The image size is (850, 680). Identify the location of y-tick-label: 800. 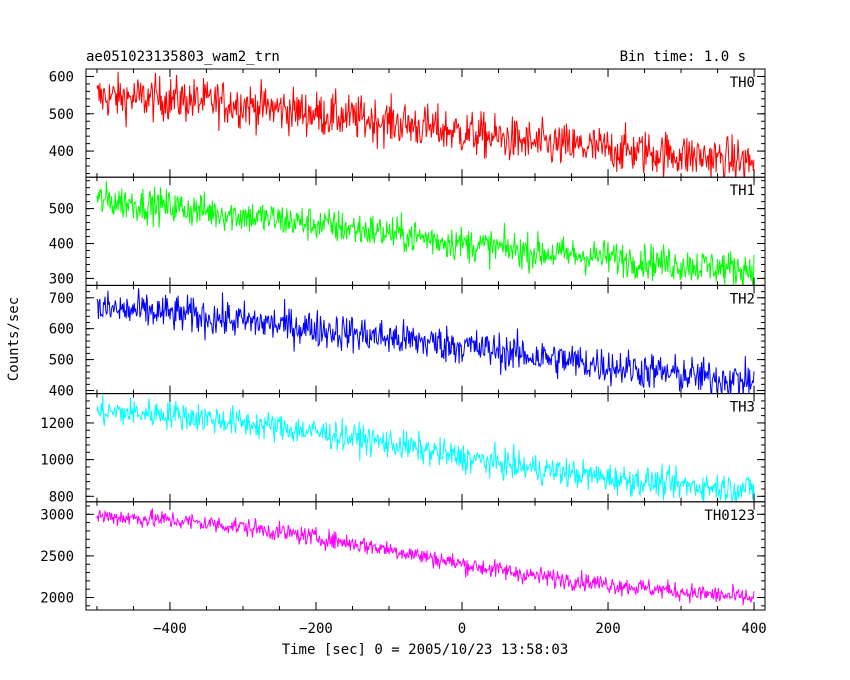
(61, 497).